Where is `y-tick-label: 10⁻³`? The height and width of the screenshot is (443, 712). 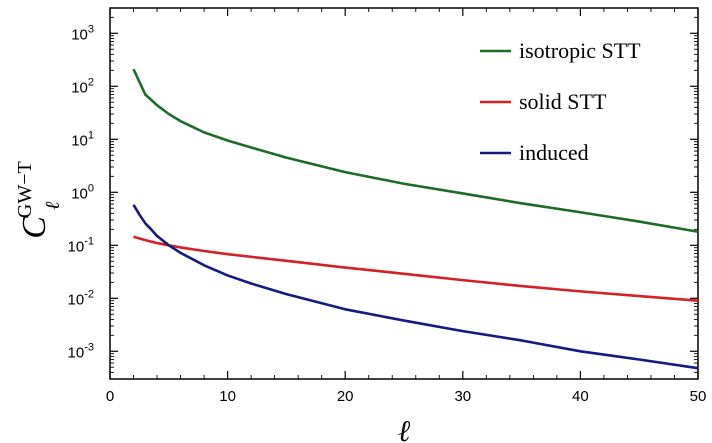 y-tick-label: 10⁻³ is located at coordinates (81, 351).